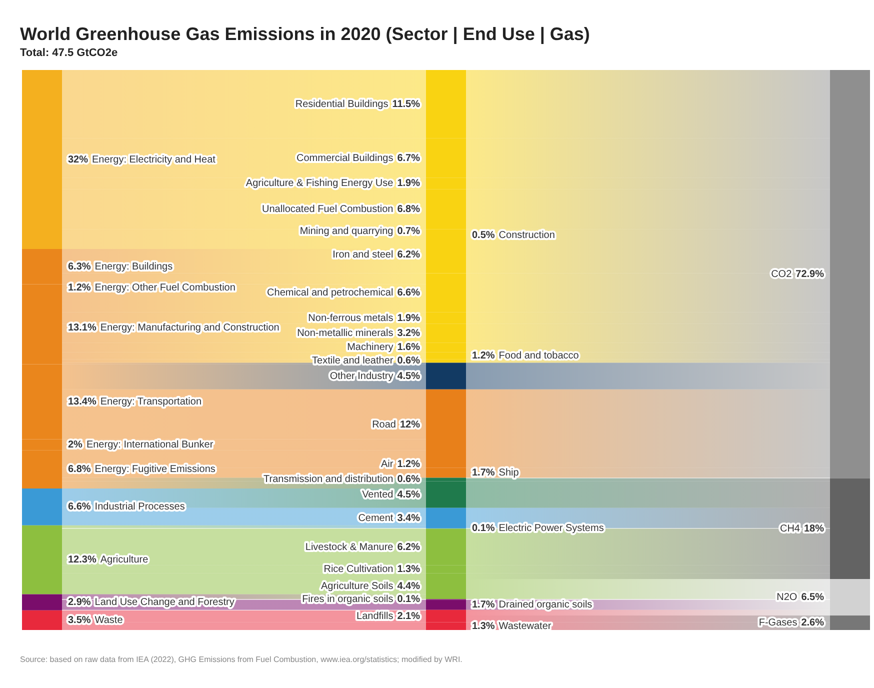  What do you see at coordinates (82, 328) in the screenshot?
I see `data-label: 13.1%` at bounding box center [82, 328].